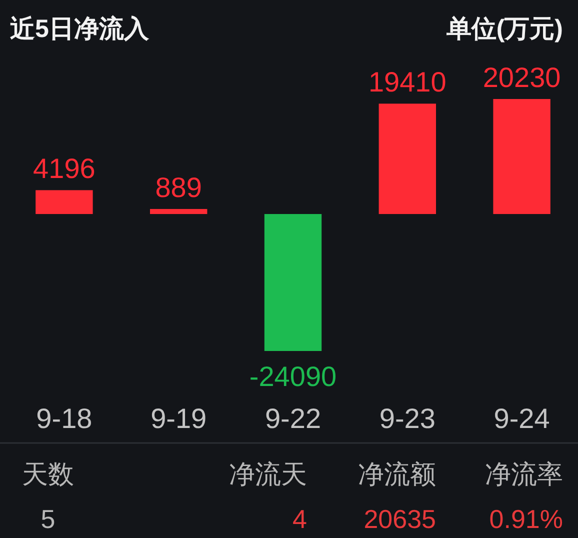  What do you see at coordinates (79, 29) in the screenshot?
I see `title: 近5日净流入` at bounding box center [79, 29].